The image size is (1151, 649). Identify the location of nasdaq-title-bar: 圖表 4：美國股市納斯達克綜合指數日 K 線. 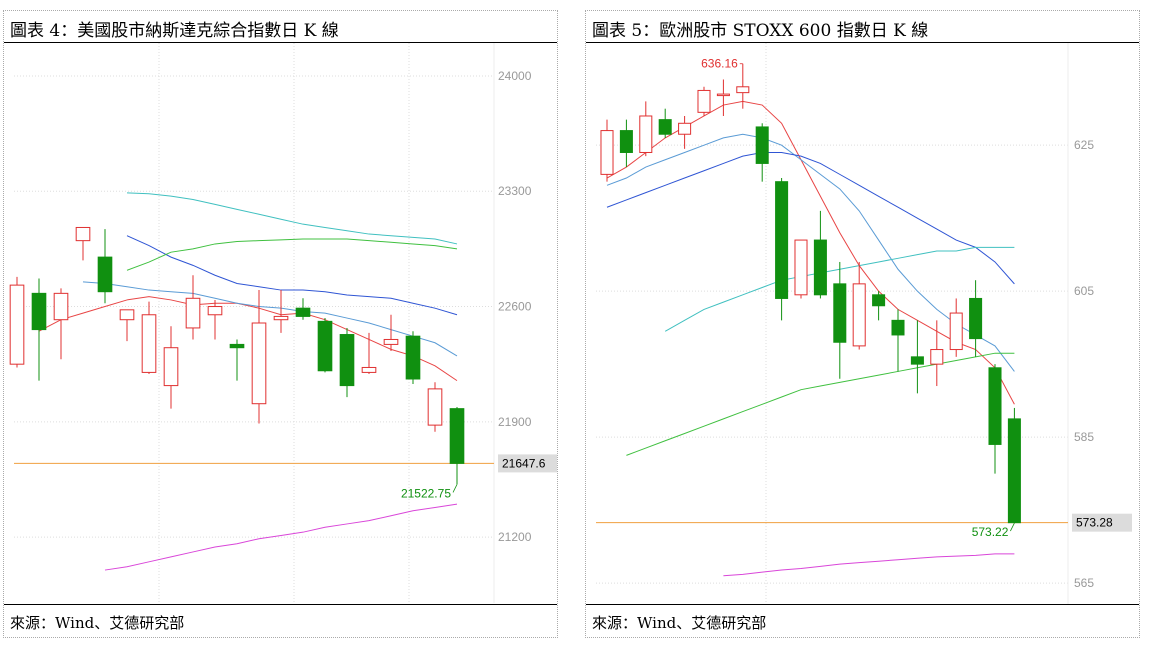
(280, 27).